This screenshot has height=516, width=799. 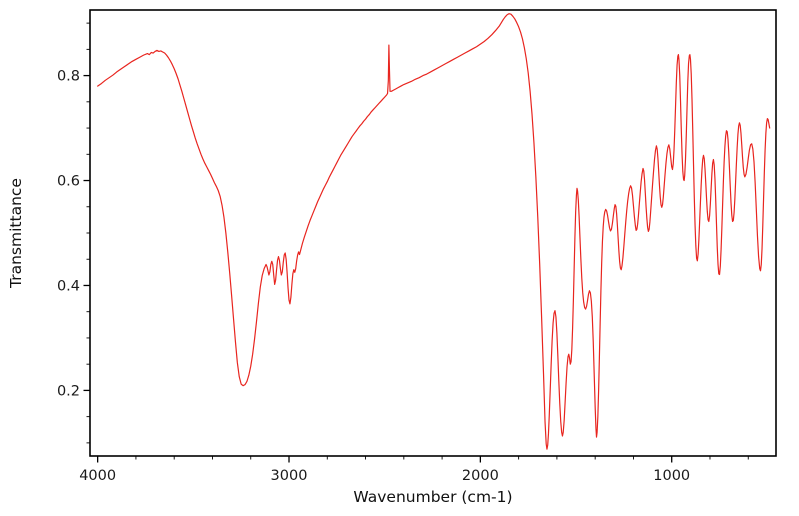 I want to click on x-tick-label: 4000, so click(x=97, y=476).